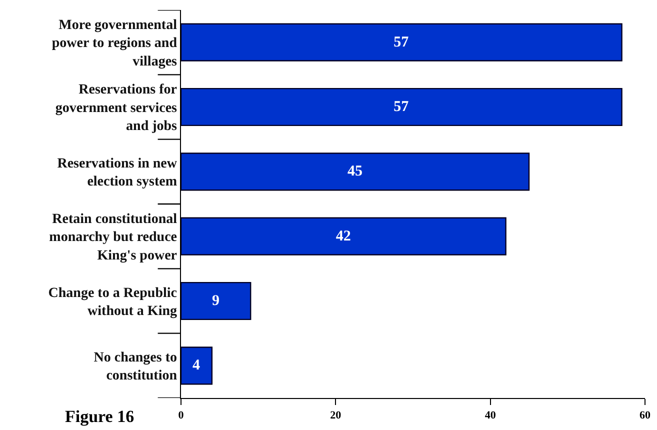 Image resolution: width=657 pixels, height=430 pixels. What do you see at coordinates (490, 415) in the screenshot?
I see `x-tick-label: 40` at bounding box center [490, 415].